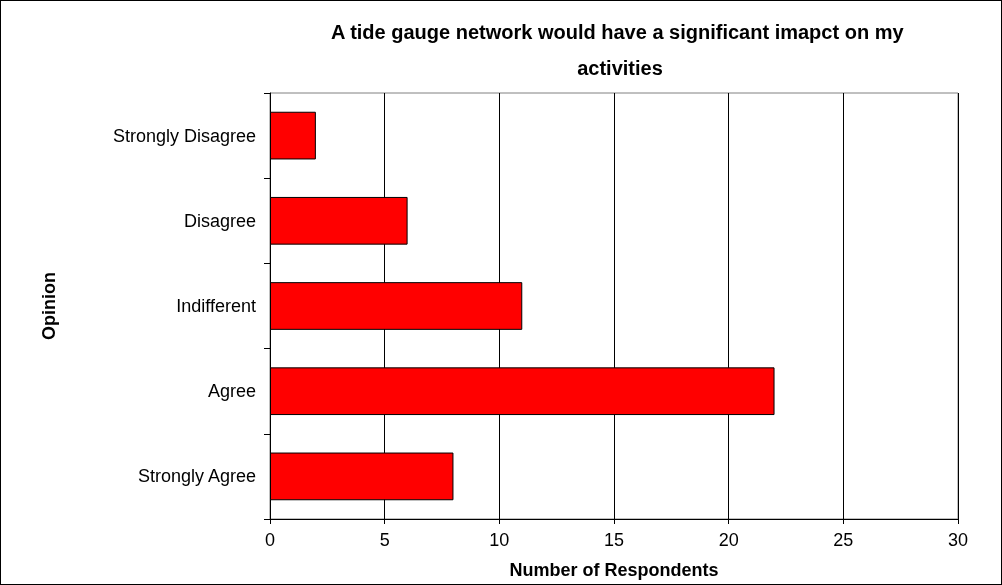 This screenshot has height=585, width=1002. What do you see at coordinates (196, 476) in the screenshot?
I see `y-tick-label: Strongly Agree` at bounding box center [196, 476].